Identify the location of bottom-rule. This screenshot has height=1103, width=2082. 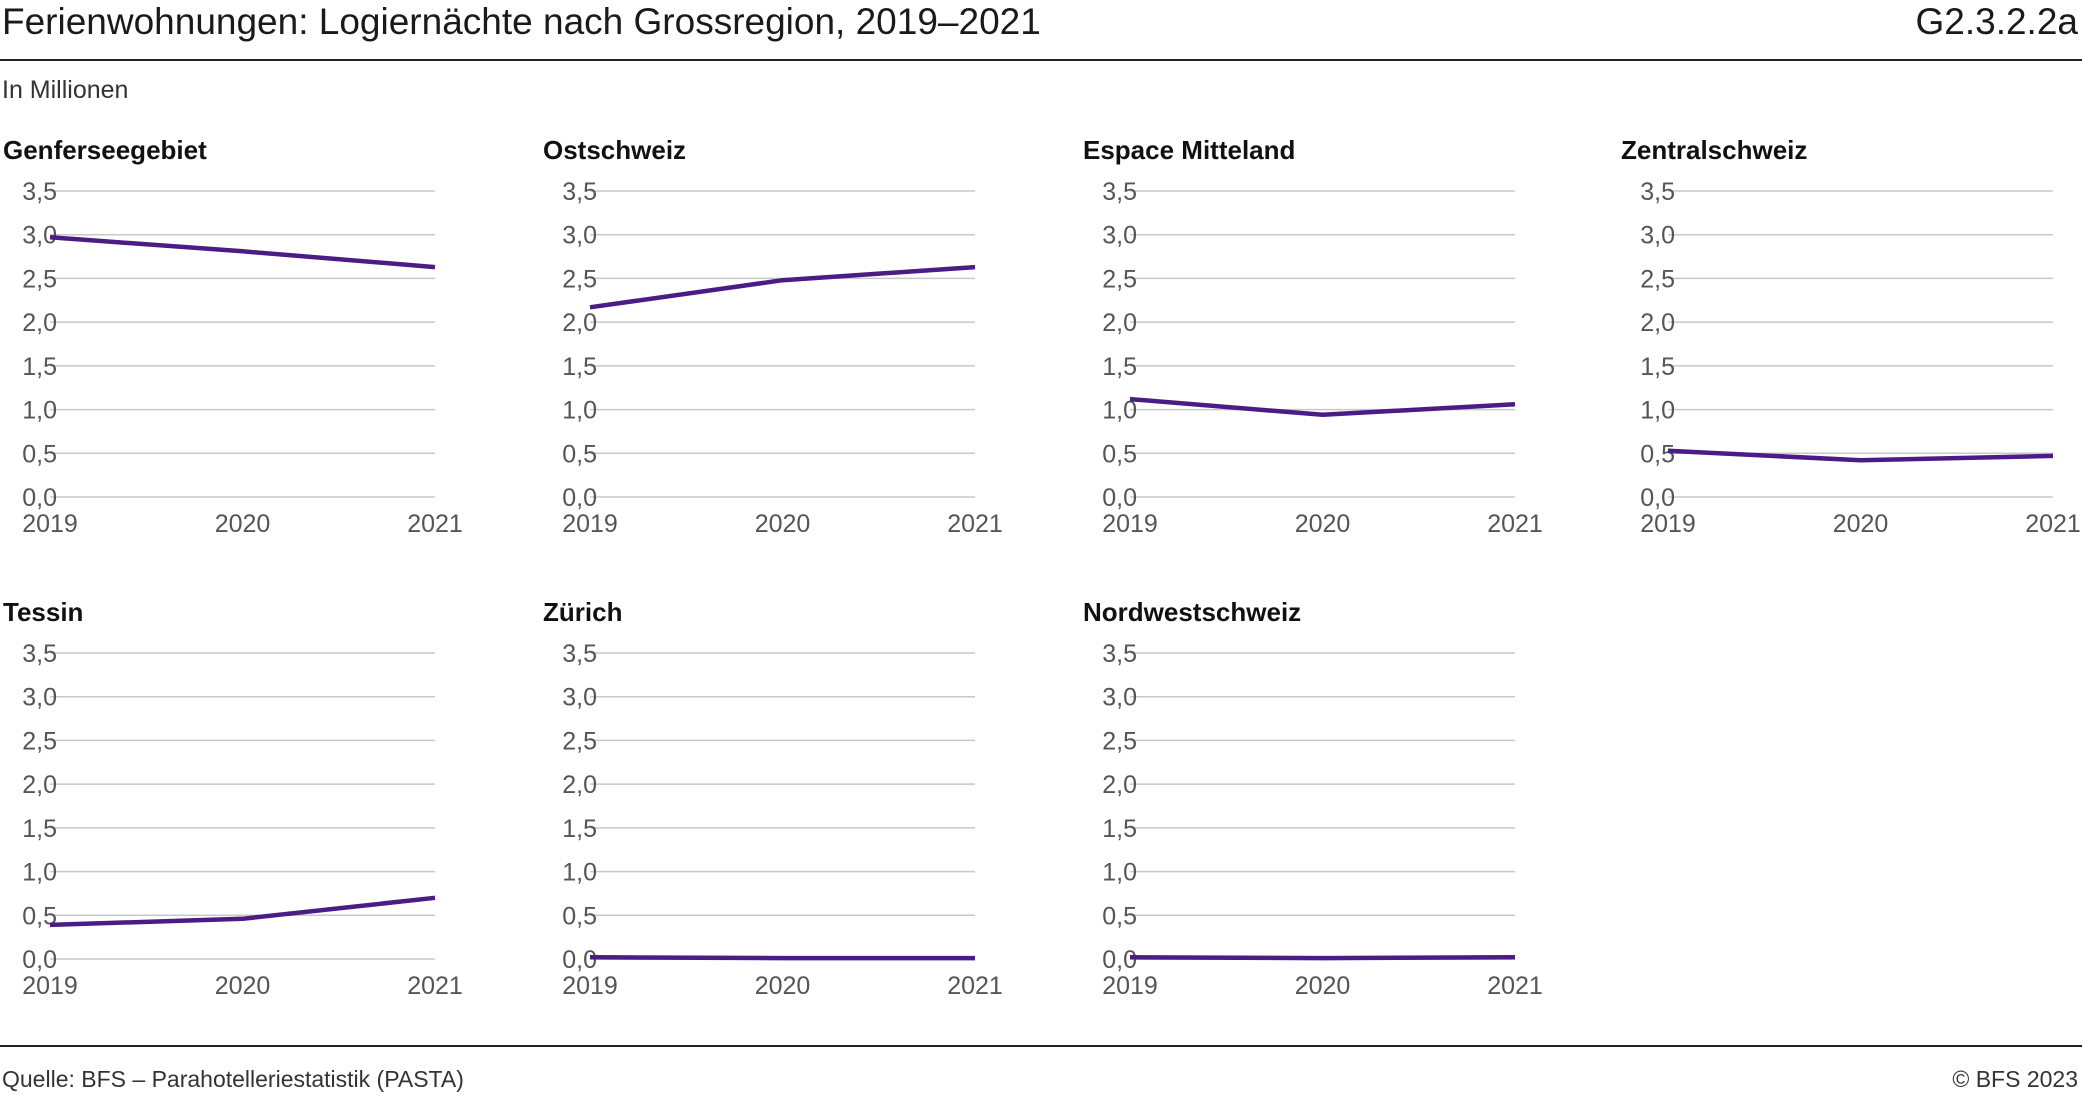
(1041, 1046).